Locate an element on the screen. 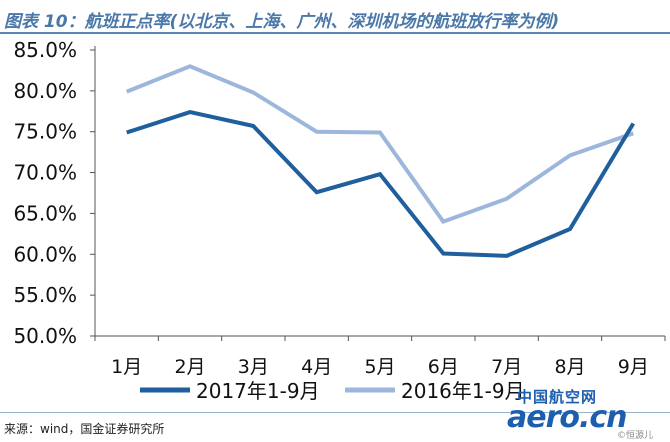 The width and height of the screenshot is (670, 442). x-tick-label: 7月 is located at coordinates (506, 367).